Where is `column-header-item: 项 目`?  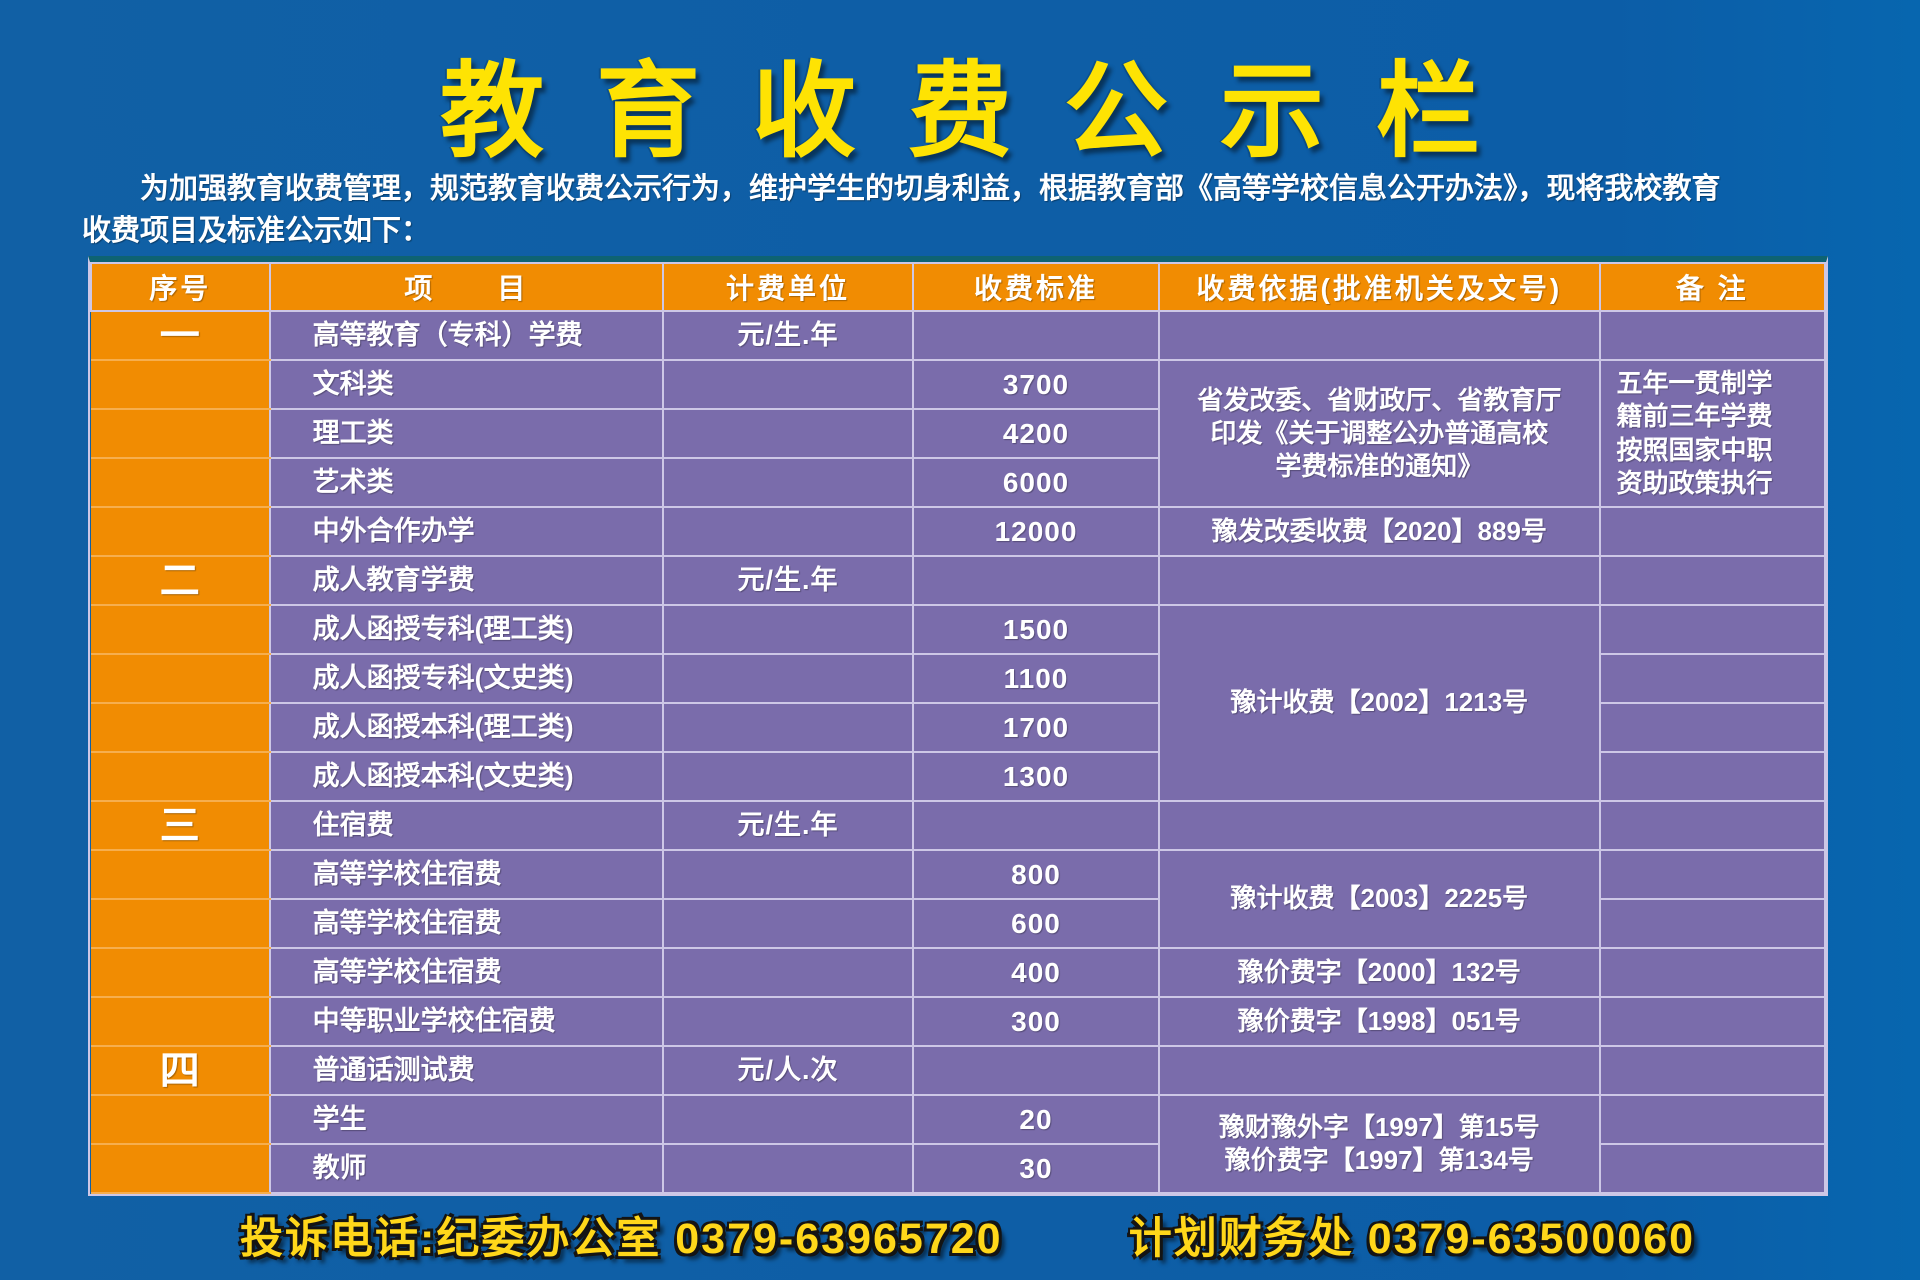 column-header-item: 项 目 is located at coordinates (466, 287).